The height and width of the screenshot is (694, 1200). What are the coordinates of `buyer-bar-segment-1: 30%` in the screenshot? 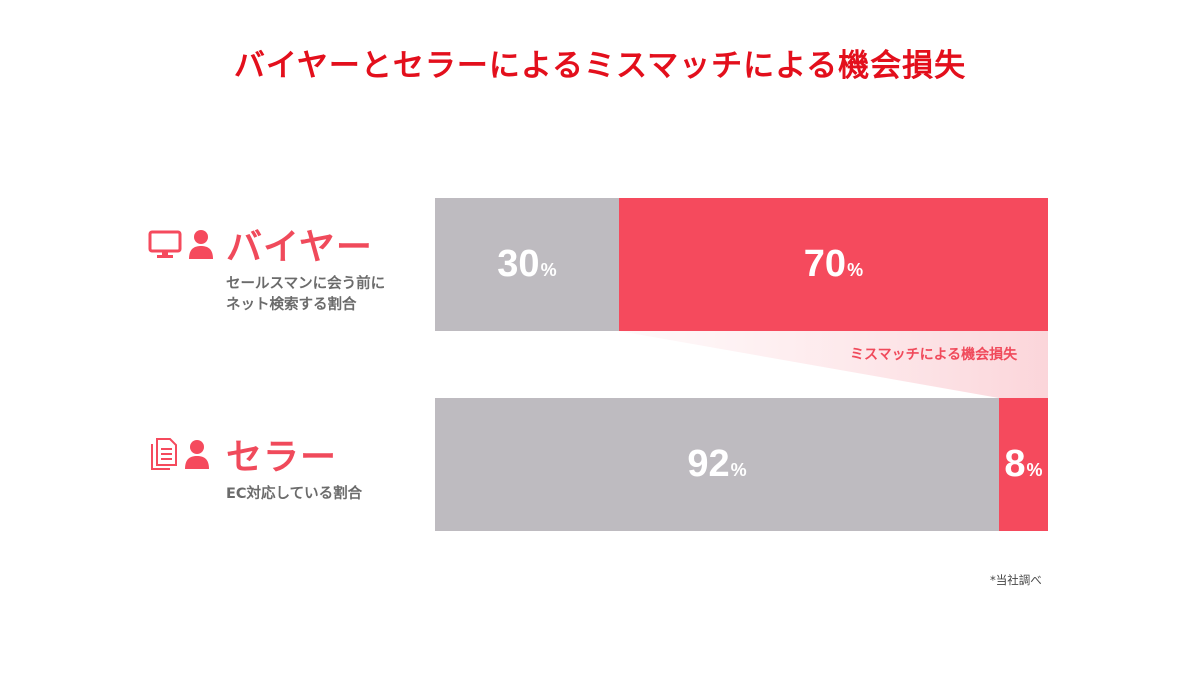 It's located at (527, 264).